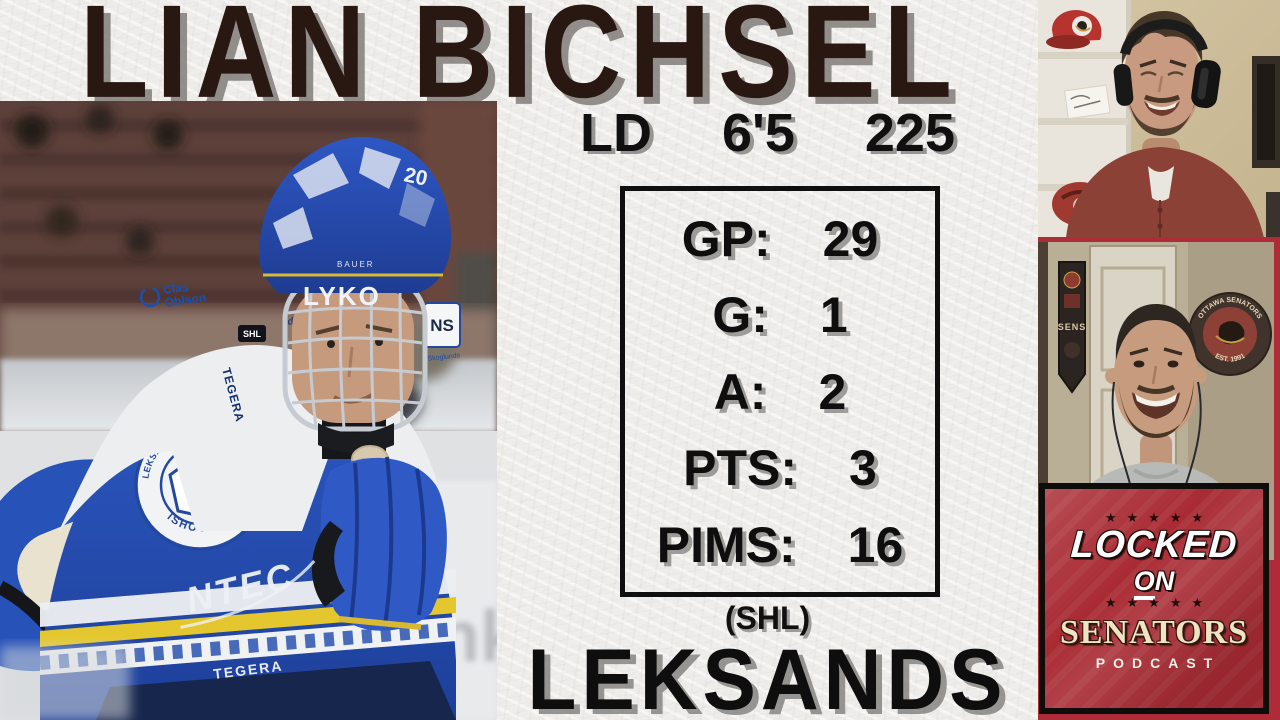  Describe the element at coordinates (1154, 545) in the screenshot. I see `logo-locked-text: LOCKED` at that location.